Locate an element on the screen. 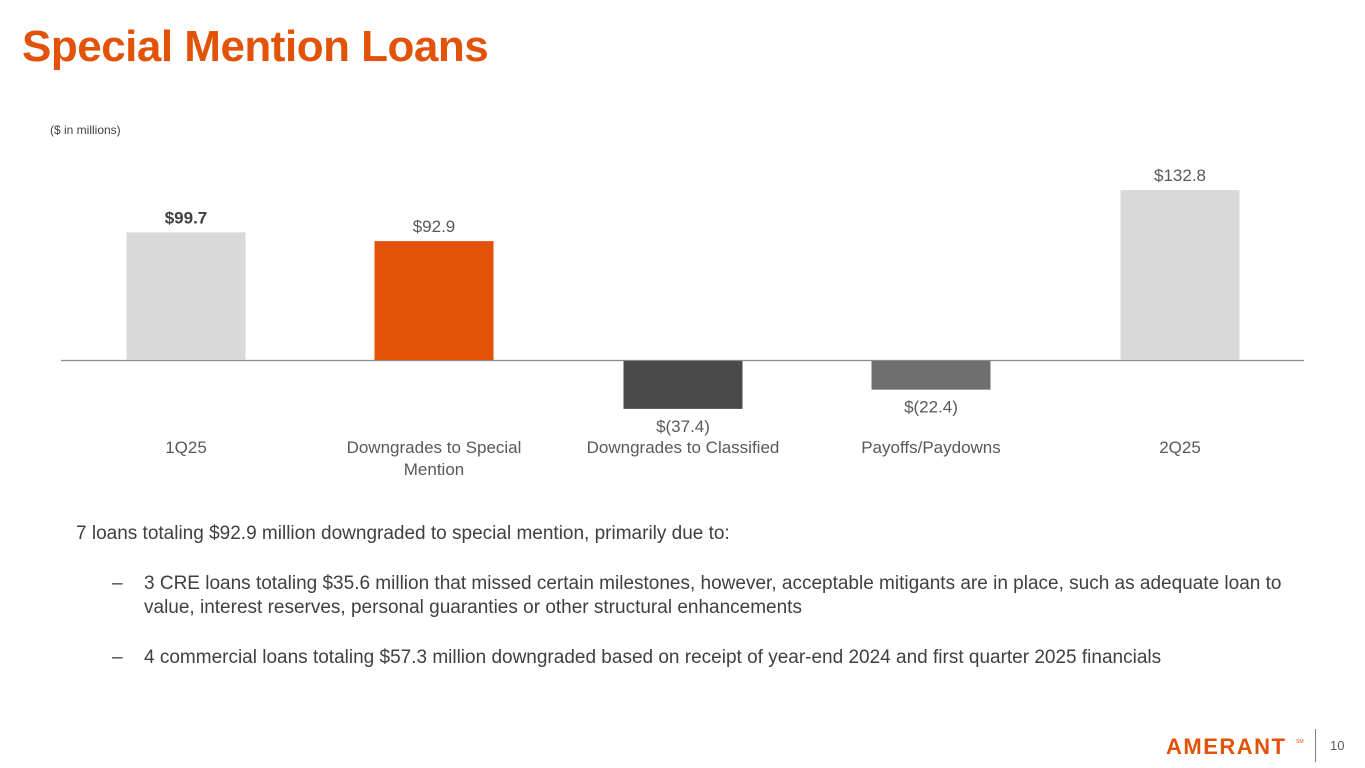 This screenshot has height=768, width=1365. category-label-downgrades-special-mention: Downgrades to Special Mention is located at coordinates (434, 458).